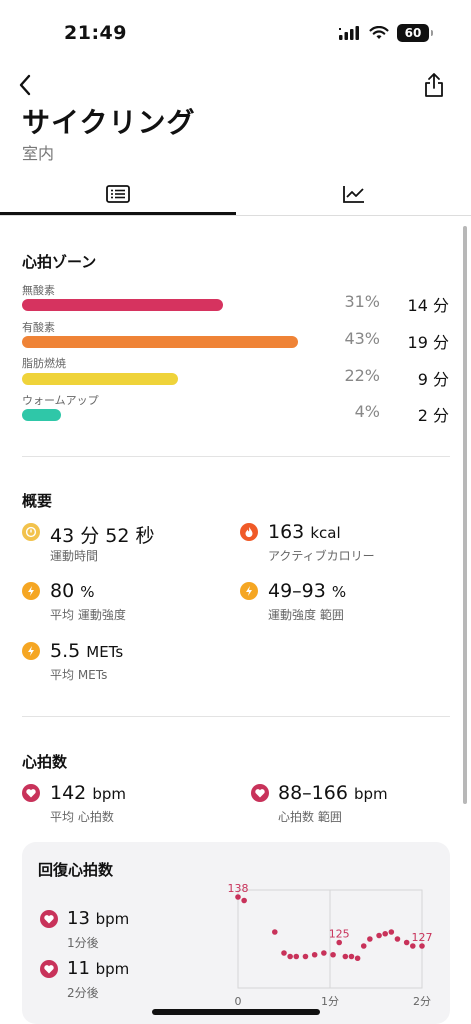 Image resolution: width=471 pixels, height=1024 pixels. I want to click on intensity-avg-unit: %, so click(87, 592).